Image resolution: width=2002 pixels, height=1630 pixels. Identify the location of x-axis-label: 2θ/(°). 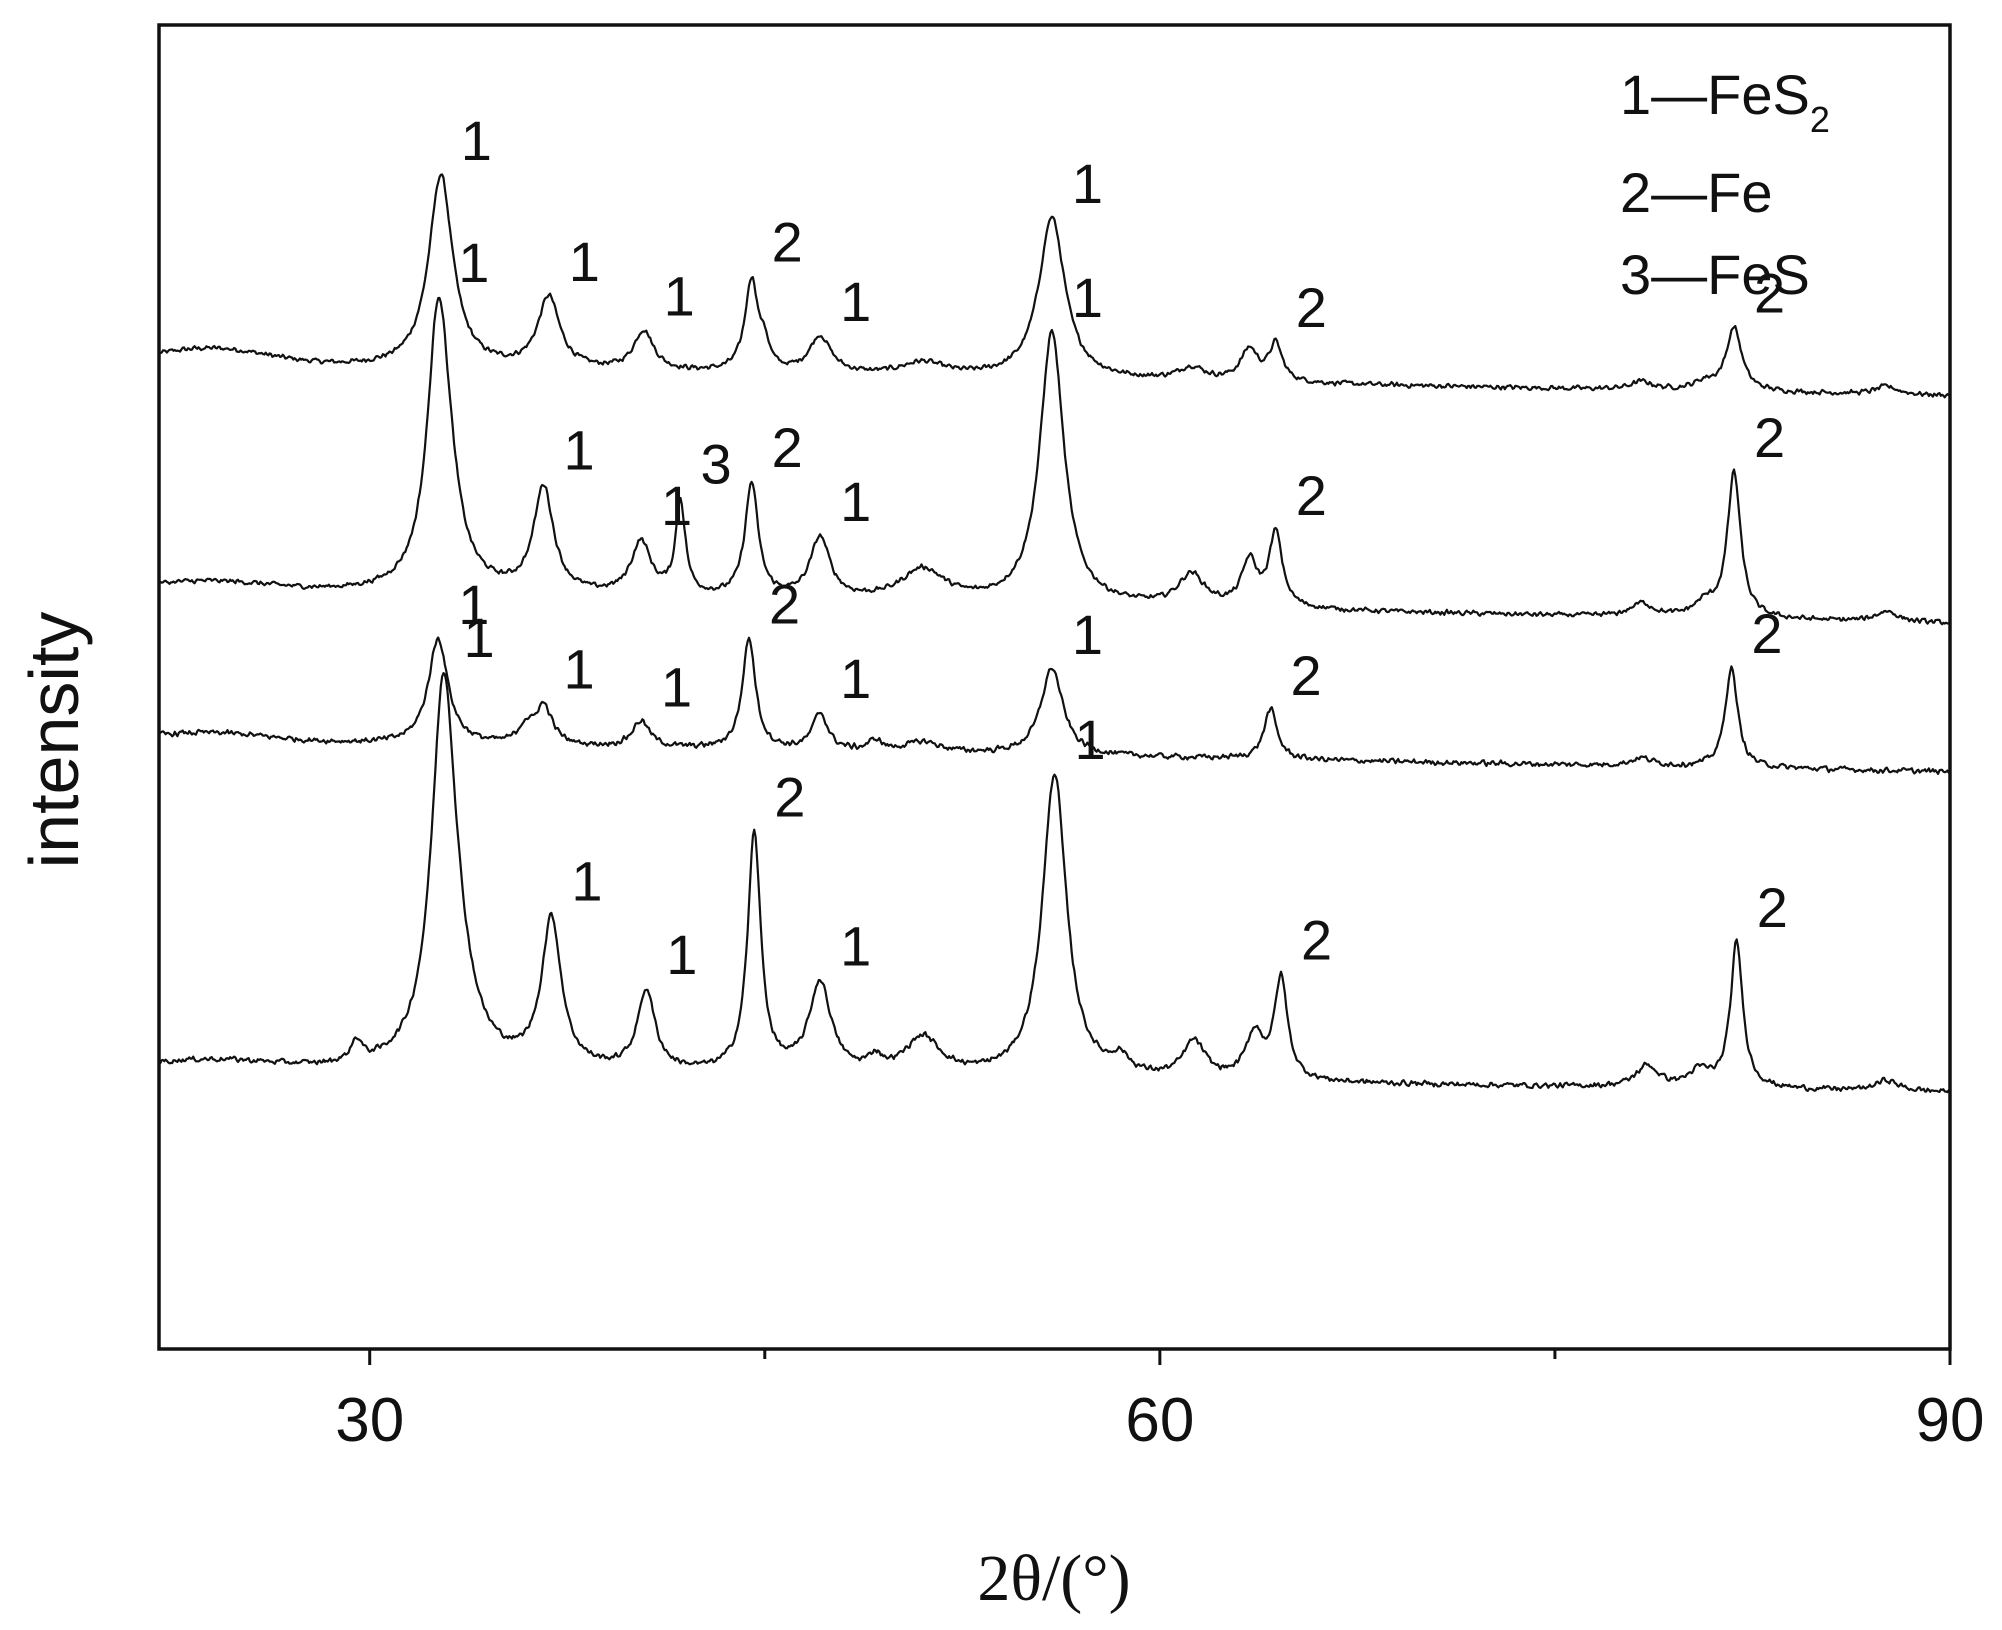
(1053, 1578).